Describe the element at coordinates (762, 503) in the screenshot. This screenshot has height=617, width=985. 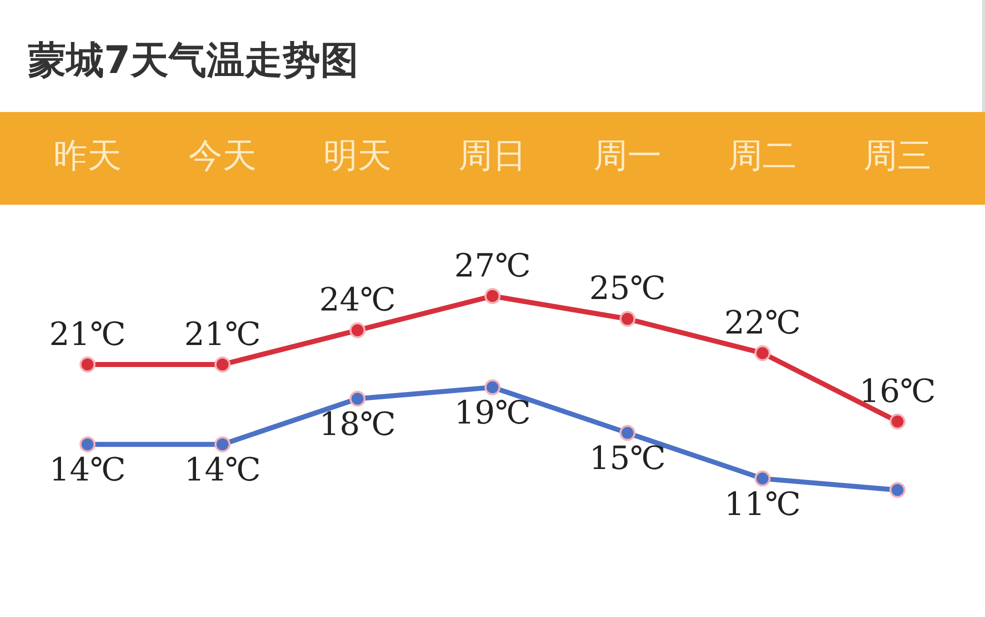
I see `data-label: 11℃` at that location.